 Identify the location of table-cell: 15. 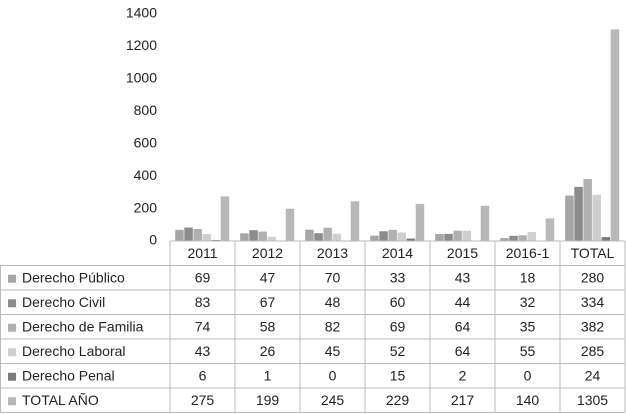
(398, 375).